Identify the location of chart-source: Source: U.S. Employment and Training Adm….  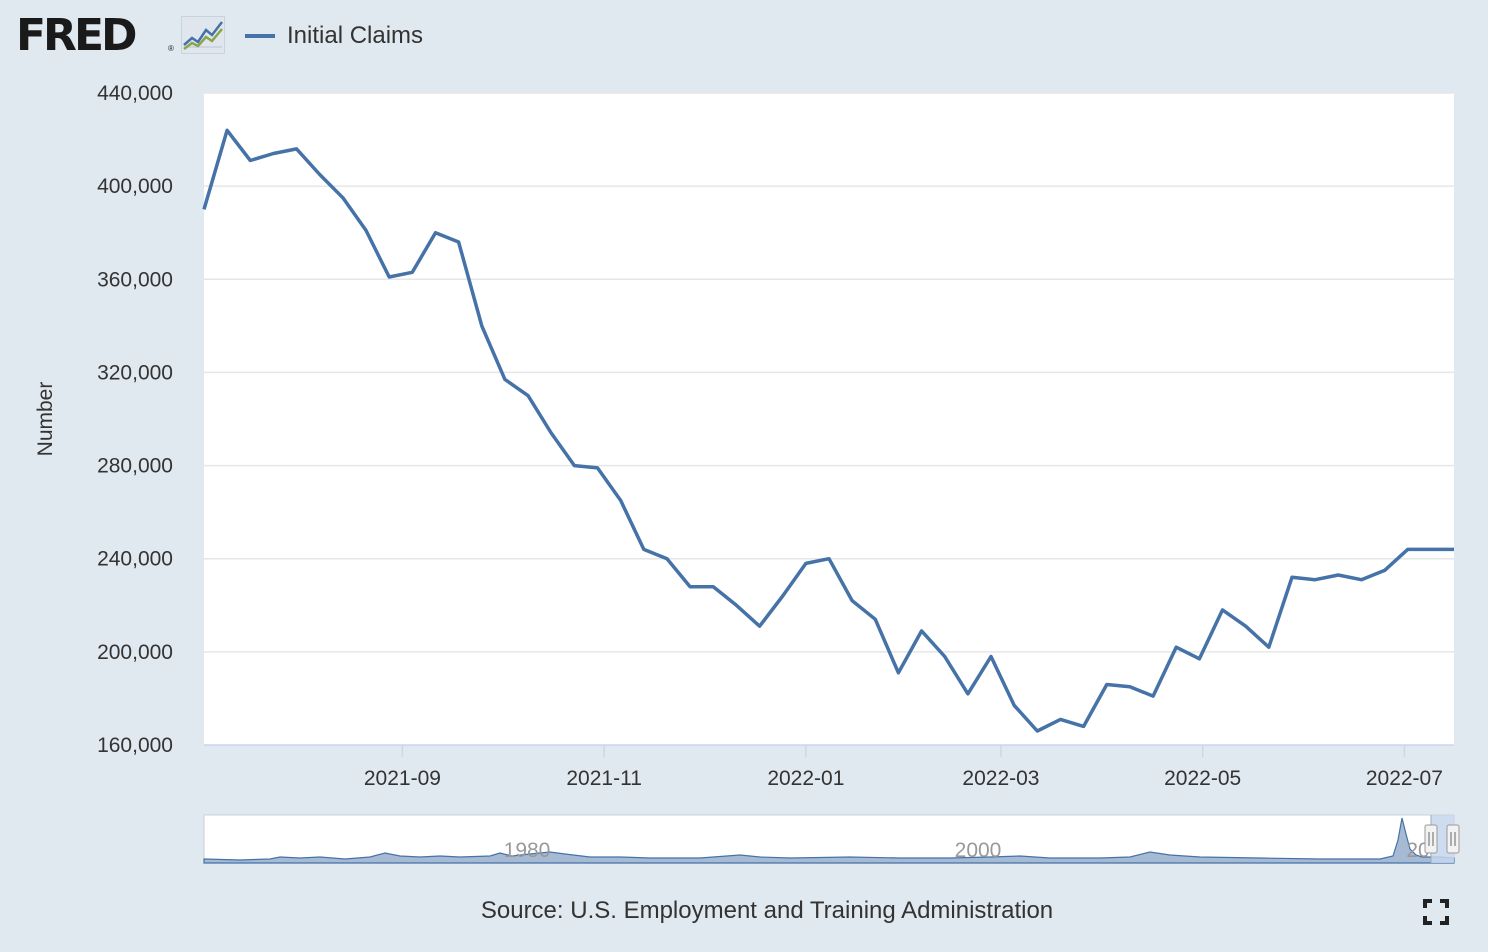
(767, 910).